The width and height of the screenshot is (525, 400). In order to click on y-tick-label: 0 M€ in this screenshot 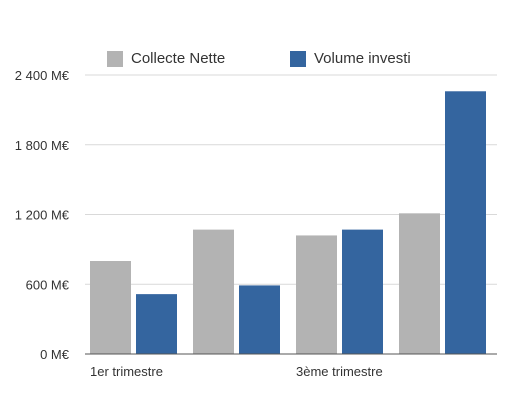, I will do `click(55, 354)`.